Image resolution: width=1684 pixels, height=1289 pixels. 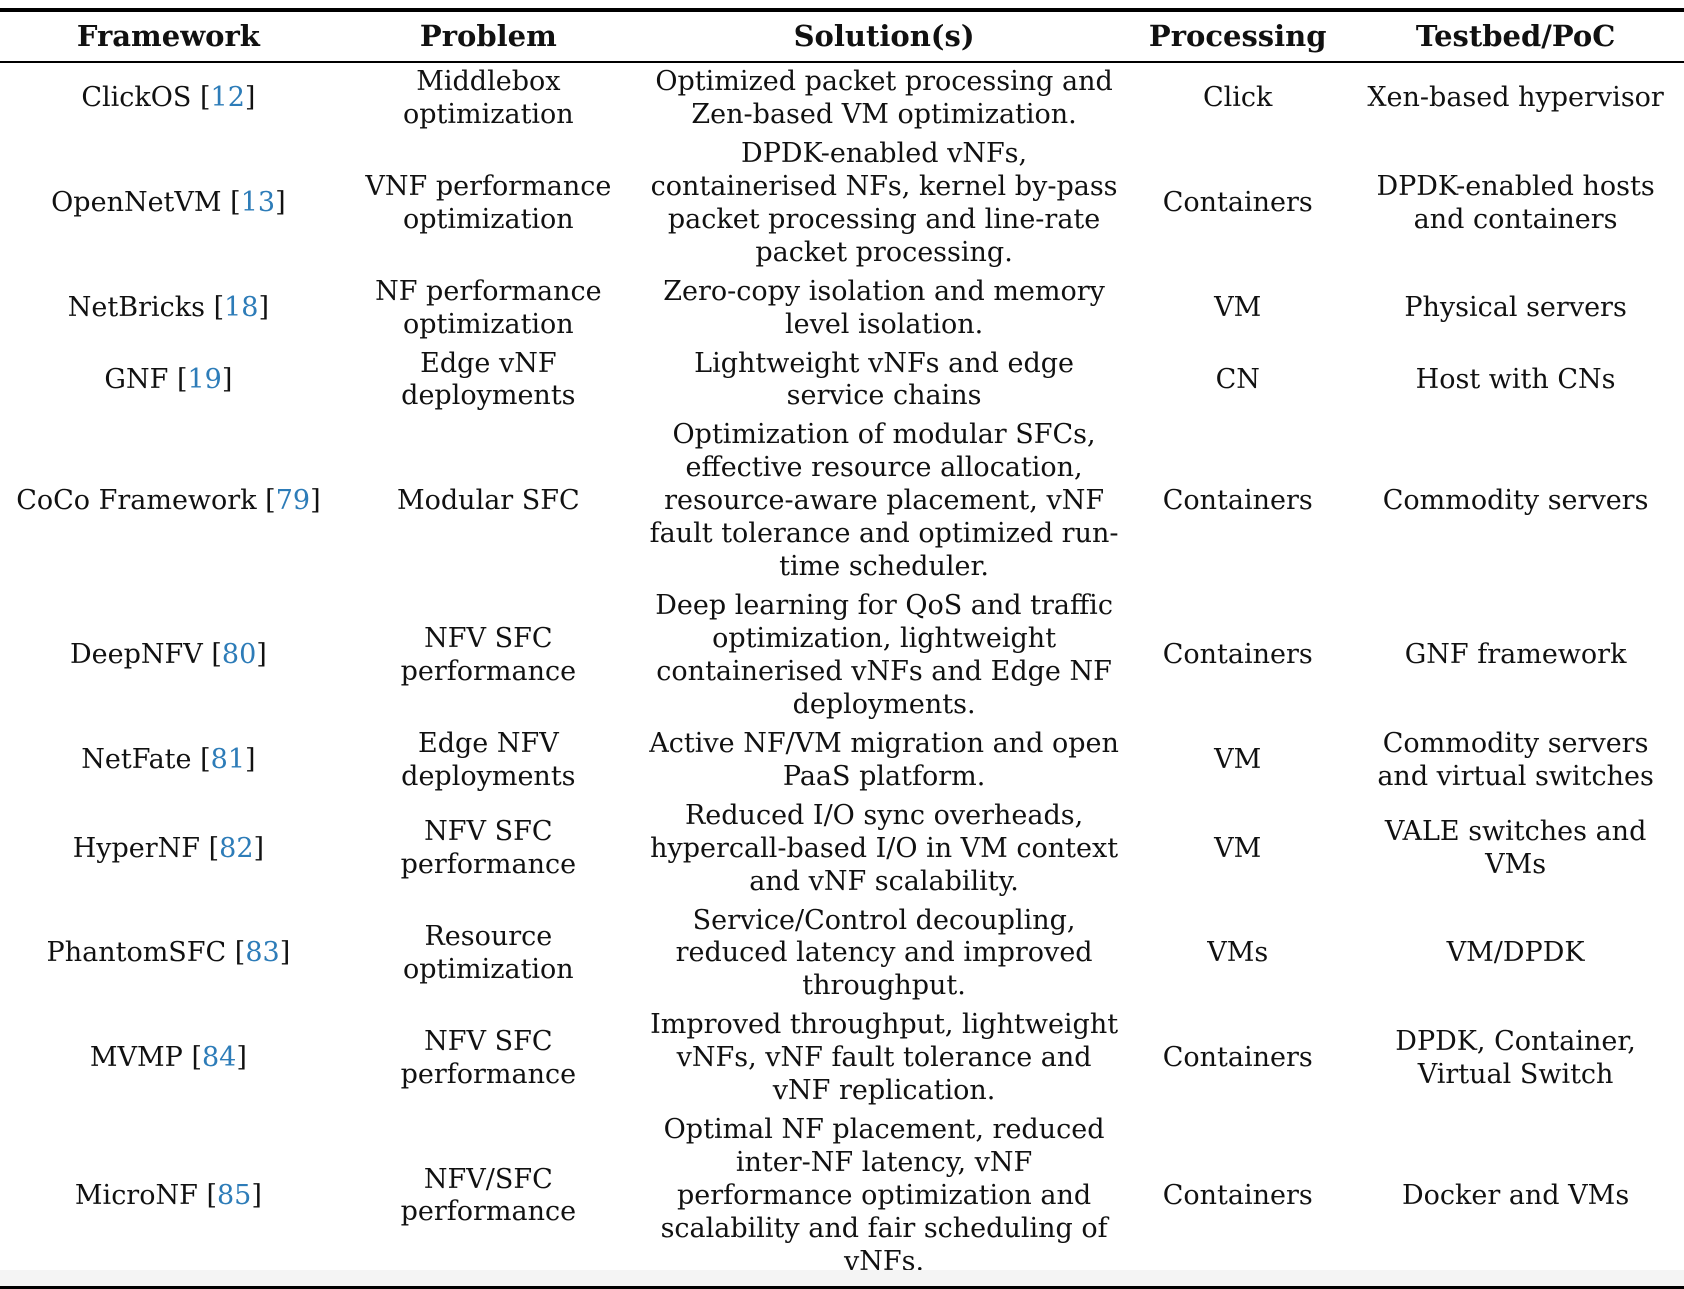 What do you see at coordinates (228, 760) in the screenshot?
I see `citation-link: 81` at bounding box center [228, 760].